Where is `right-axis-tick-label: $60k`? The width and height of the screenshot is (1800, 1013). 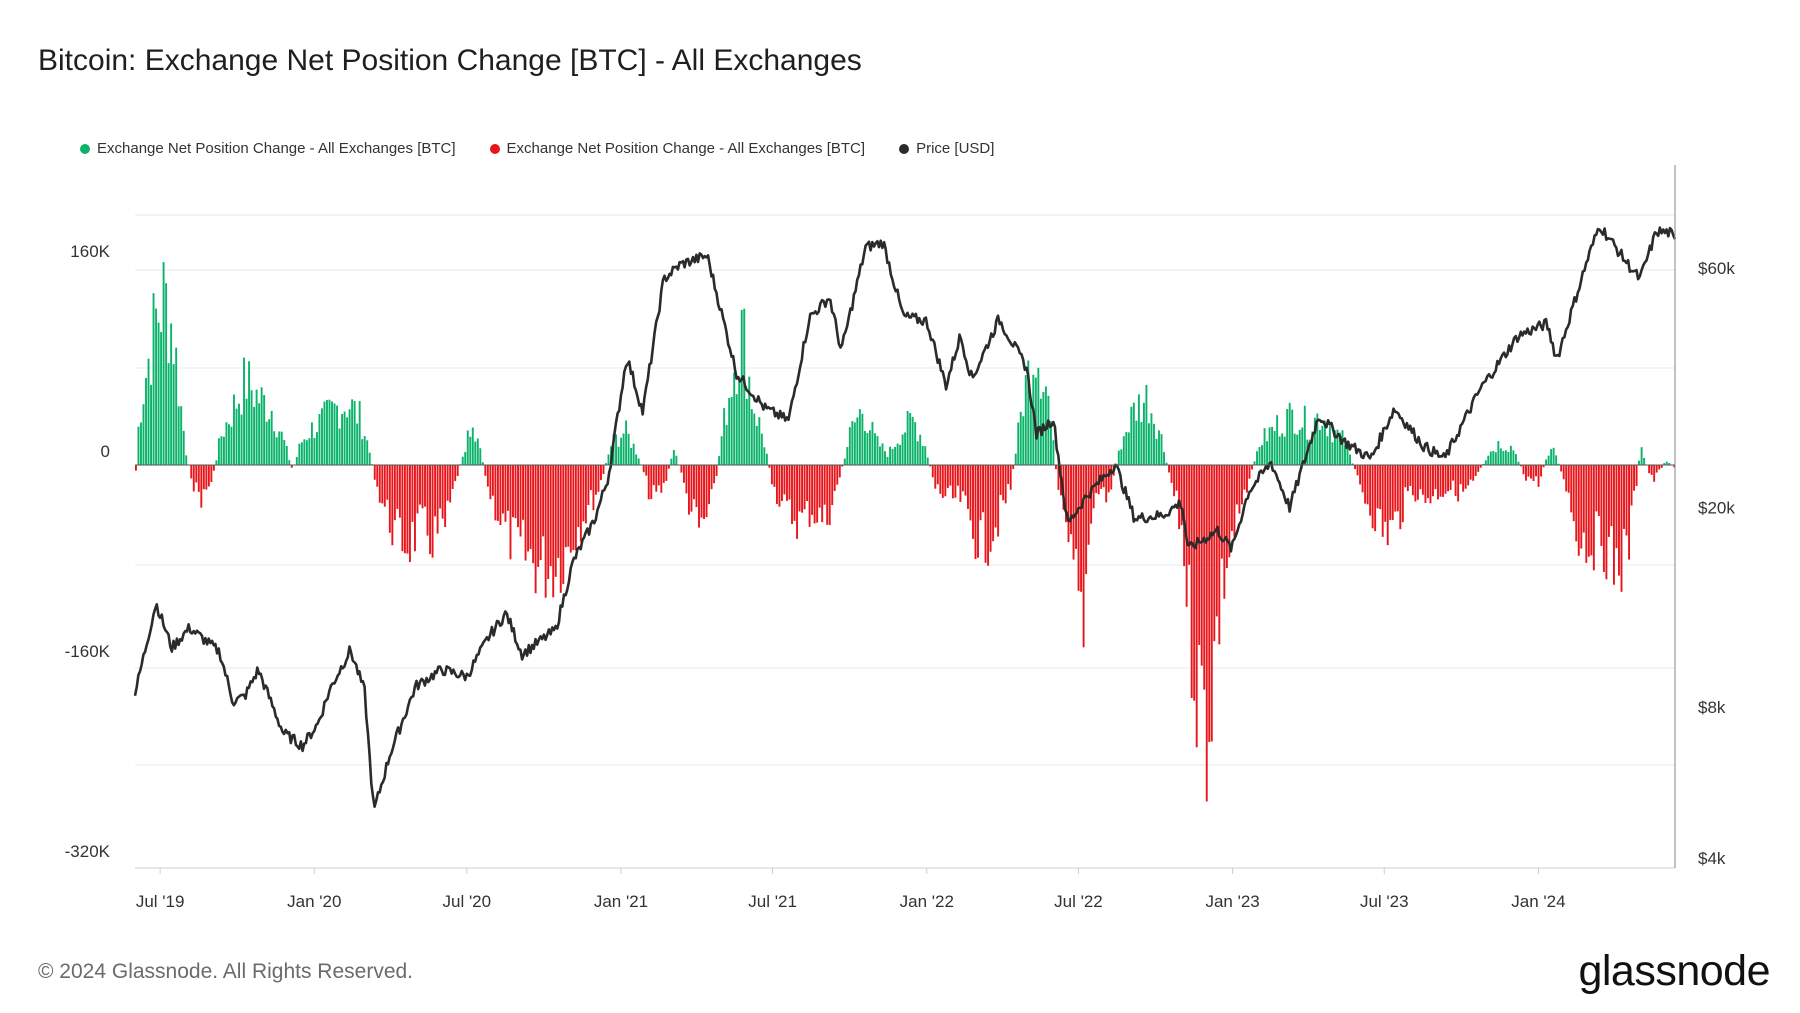
right-axis-tick-label: $60k is located at coordinates (1716, 268).